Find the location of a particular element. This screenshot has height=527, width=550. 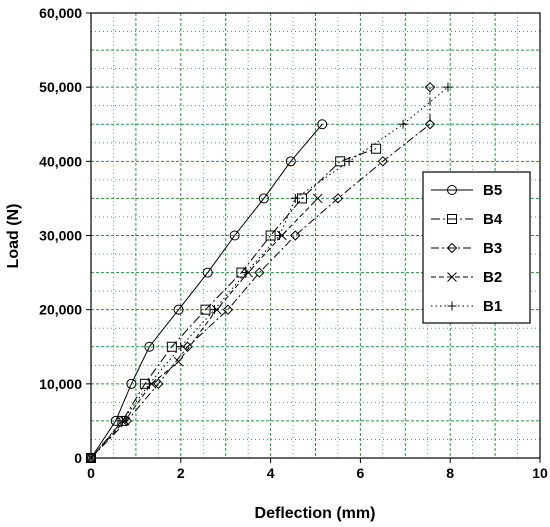

legend-label-b1: B1 is located at coordinates (492, 306).